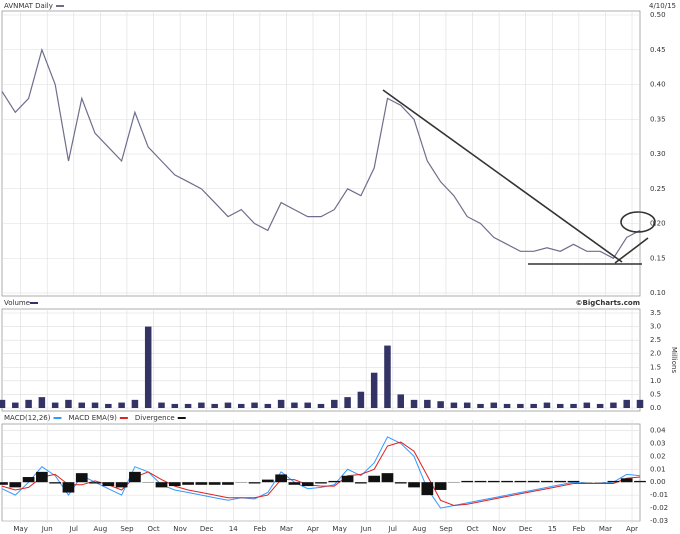 The height and width of the screenshot is (534, 680). Describe the element at coordinates (658, 119) in the screenshot. I see `y-tick-label: 0.35` at that location.